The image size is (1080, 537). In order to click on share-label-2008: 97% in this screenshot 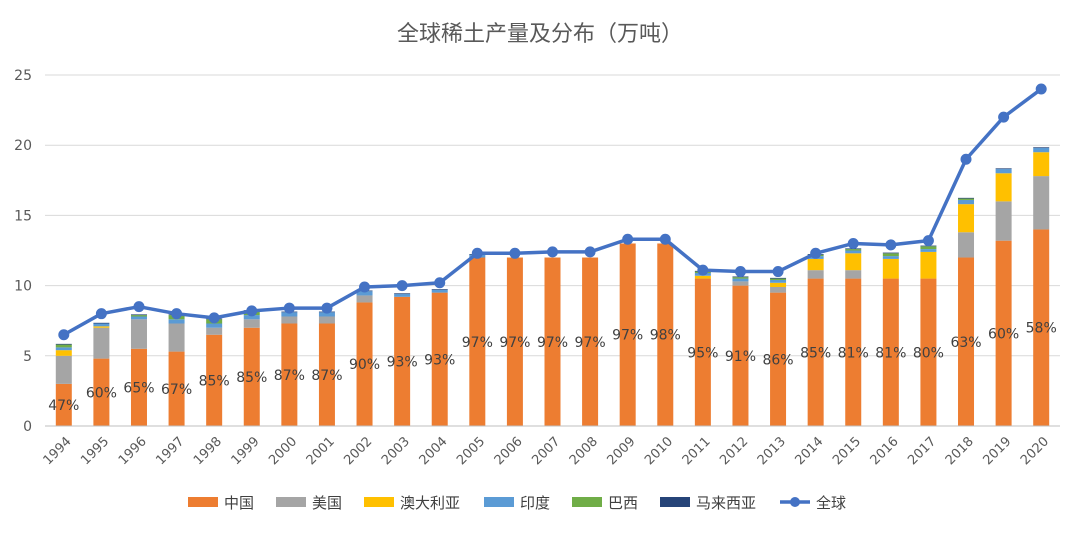, I will do `click(590, 343)`.